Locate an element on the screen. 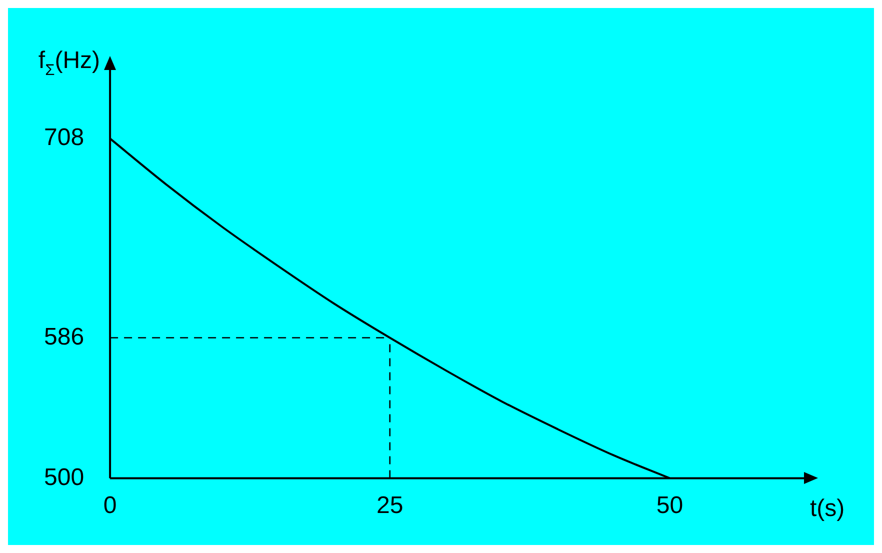 The height and width of the screenshot is (553, 882). x-tick-label: 0 is located at coordinates (110, 506).